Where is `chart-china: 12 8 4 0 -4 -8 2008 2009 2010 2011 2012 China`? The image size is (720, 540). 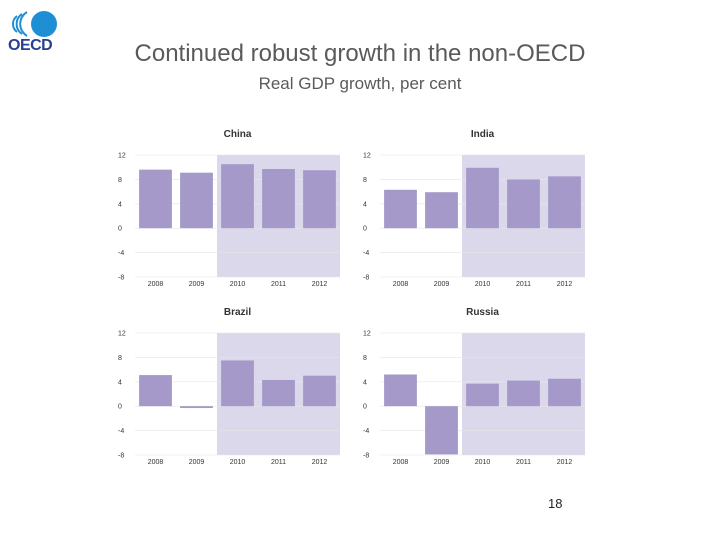
chart-china: 12 8 4 0 -4 -8 2008 2009 2010 2011 2012 China is located at coordinates (229, 208).